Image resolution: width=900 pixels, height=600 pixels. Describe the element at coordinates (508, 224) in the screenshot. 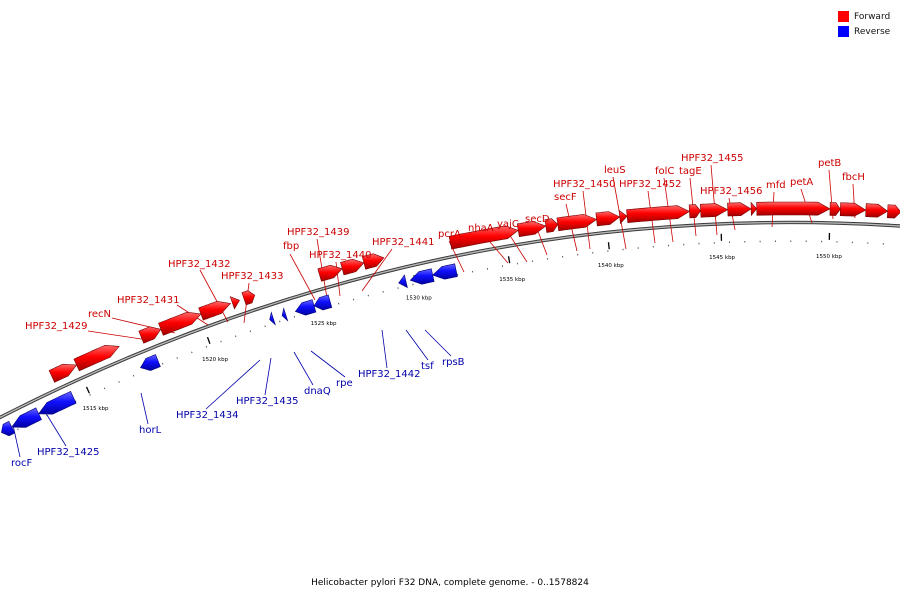

I see `forward-gene-label: yajC` at that location.